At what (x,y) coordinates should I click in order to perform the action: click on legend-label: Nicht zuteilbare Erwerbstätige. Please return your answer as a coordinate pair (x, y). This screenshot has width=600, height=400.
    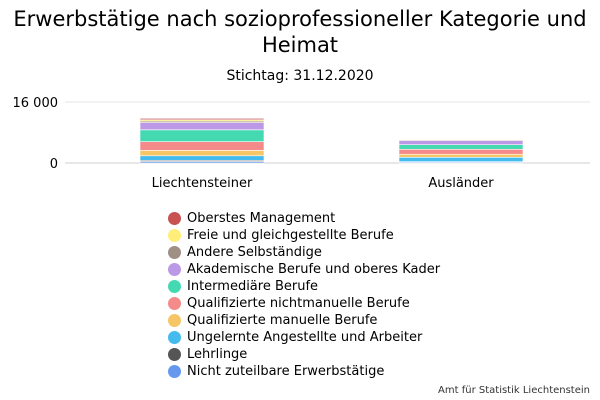
    Looking at the image, I should click on (286, 371).